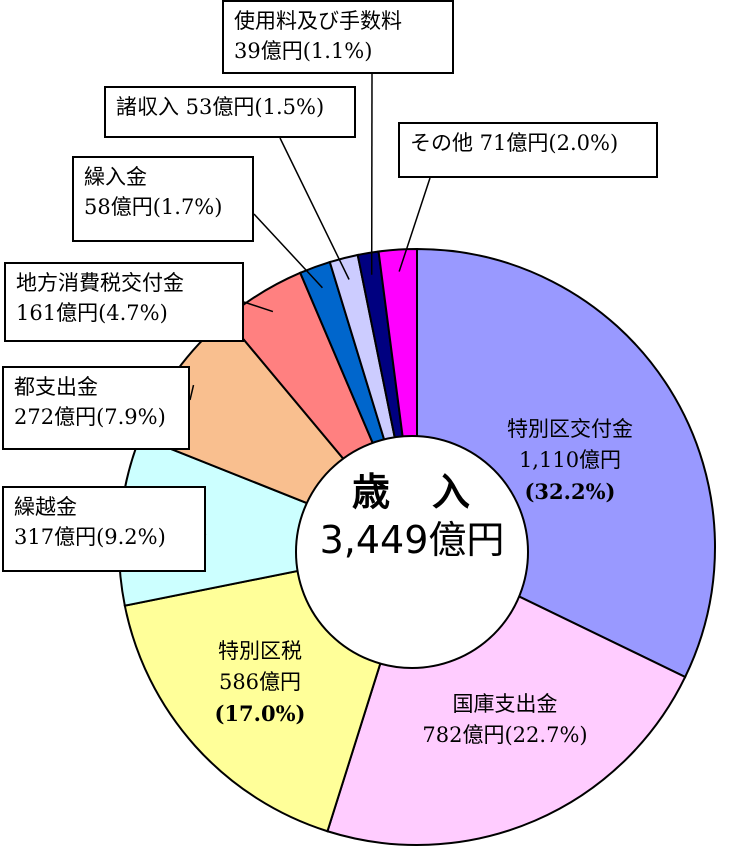 This screenshot has height=862, width=745. I want to click on leader-shoshunyu, so click(314, 208).